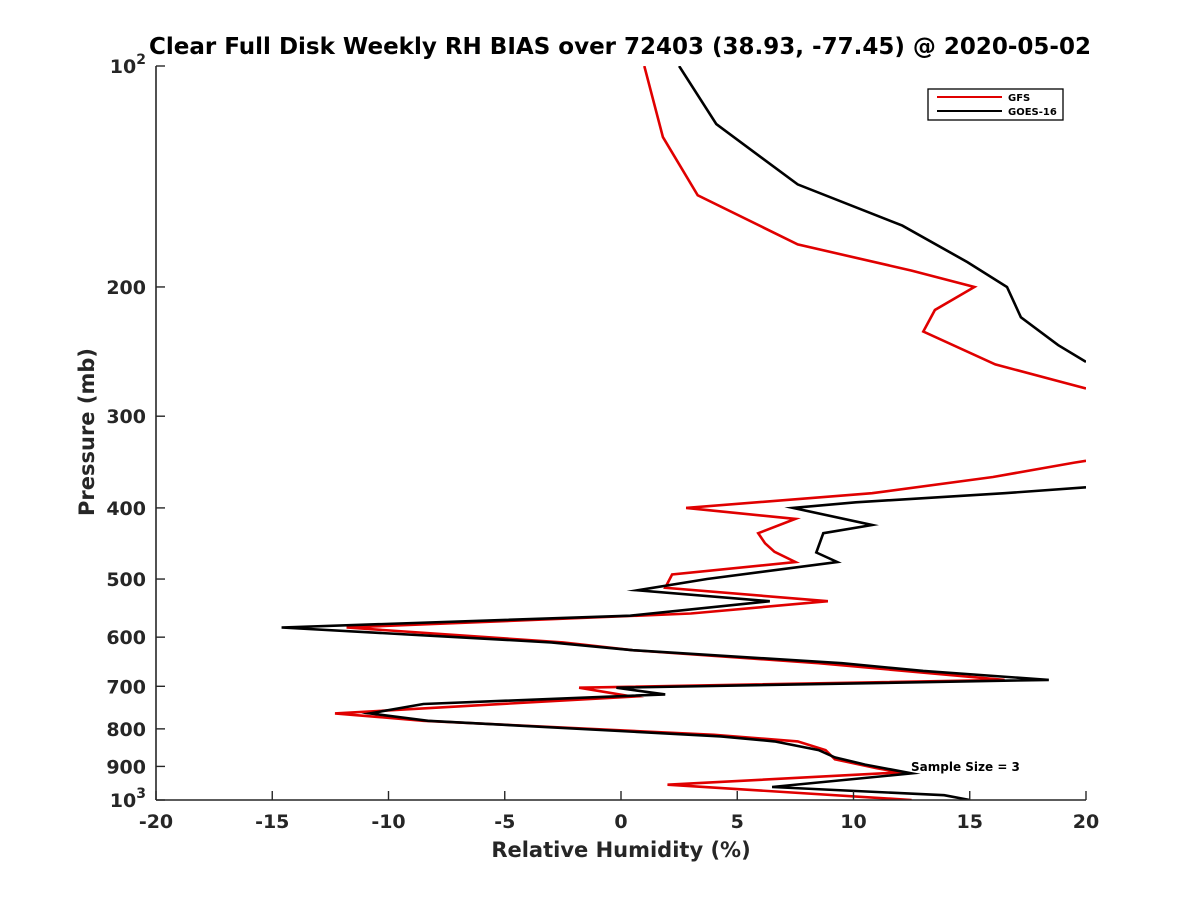 Image resolution: width=1200 pixels, height=900 pixels. Describe the element at coordinates (128, 799) in the screenshot. I see `y-tick-label: 10³` at that location.